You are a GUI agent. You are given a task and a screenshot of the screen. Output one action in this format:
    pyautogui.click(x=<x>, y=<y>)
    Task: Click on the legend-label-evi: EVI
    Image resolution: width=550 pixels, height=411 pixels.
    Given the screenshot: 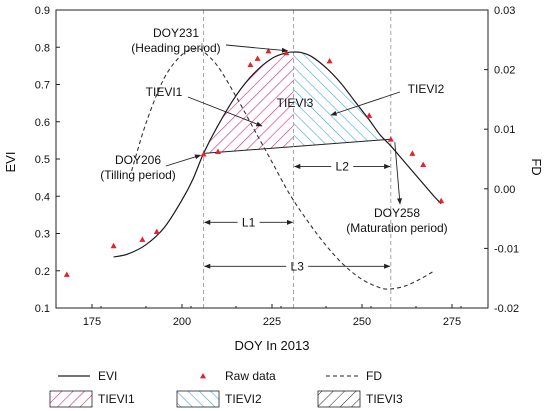 What is the action you would take?
    pyautogui.click(x=107, y=376)
    